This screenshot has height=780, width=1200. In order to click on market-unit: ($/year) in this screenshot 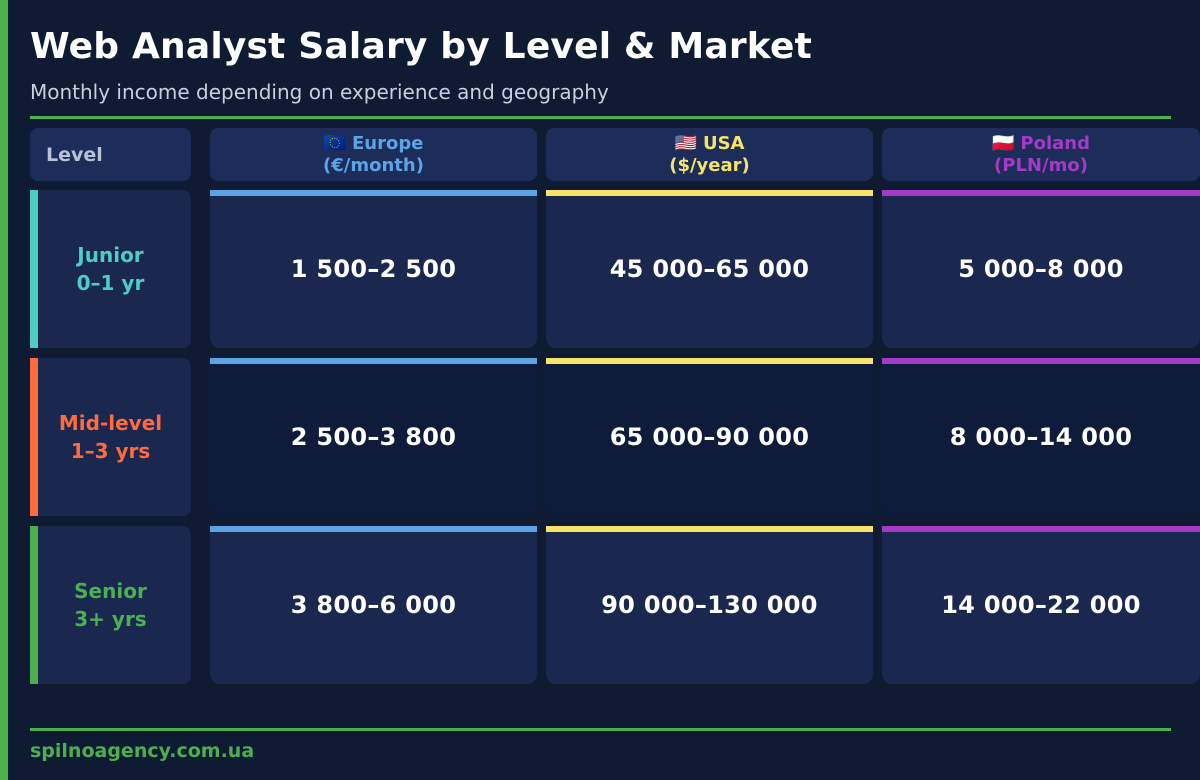, I will do `click(709, 165)`.